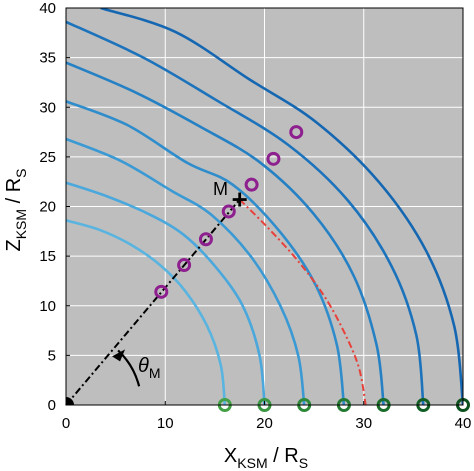 This screenshot has height=471, width=474. What do you see at coordinates (143, 366) in the screenshot?
I see `angle-label-main: θ` at bounding box center [143, 366].